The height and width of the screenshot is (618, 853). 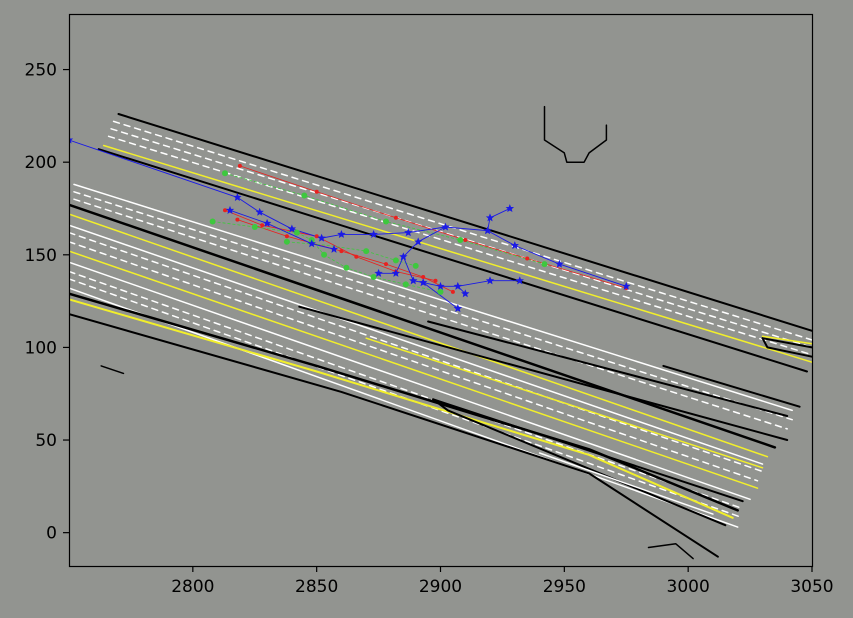 I want to click on x-tick-label-2800: 2800, so click(x=192, y=587).